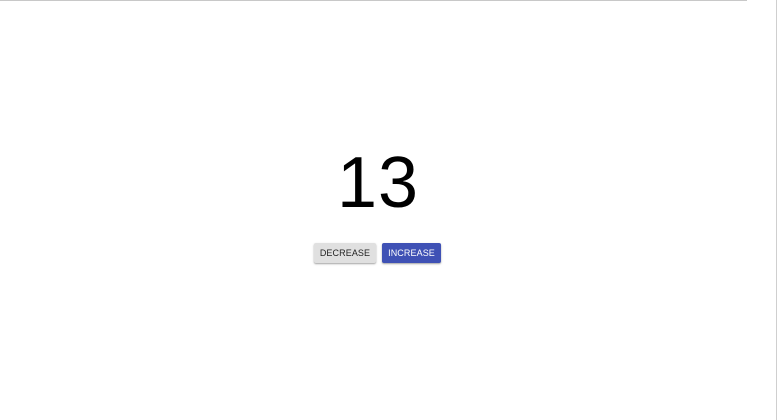 This screenshot has height=420, width=778. What do you see at coordinates (776, 210) in the screenshot?
I see `right-divider` at bounding box center [776, 210].